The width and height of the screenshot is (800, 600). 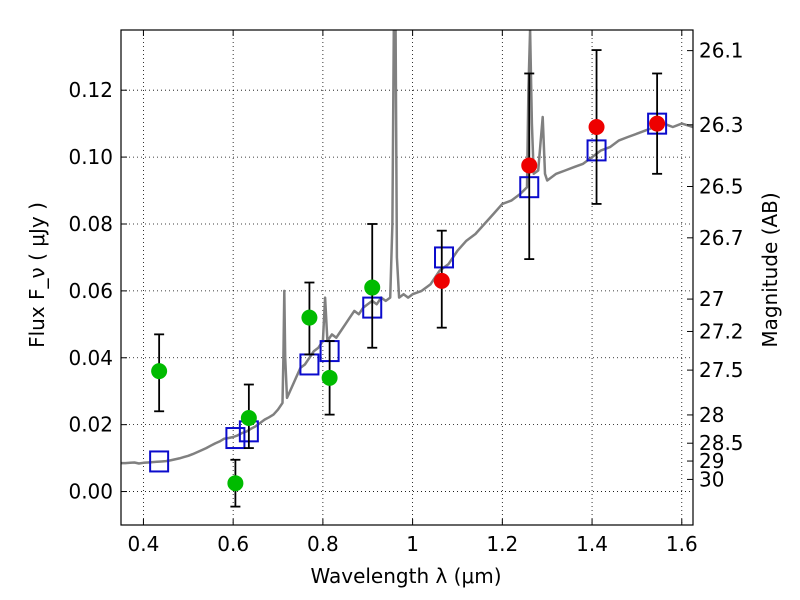 I want to click on right-tick-label: 27.2, so click(x=721, y=331).